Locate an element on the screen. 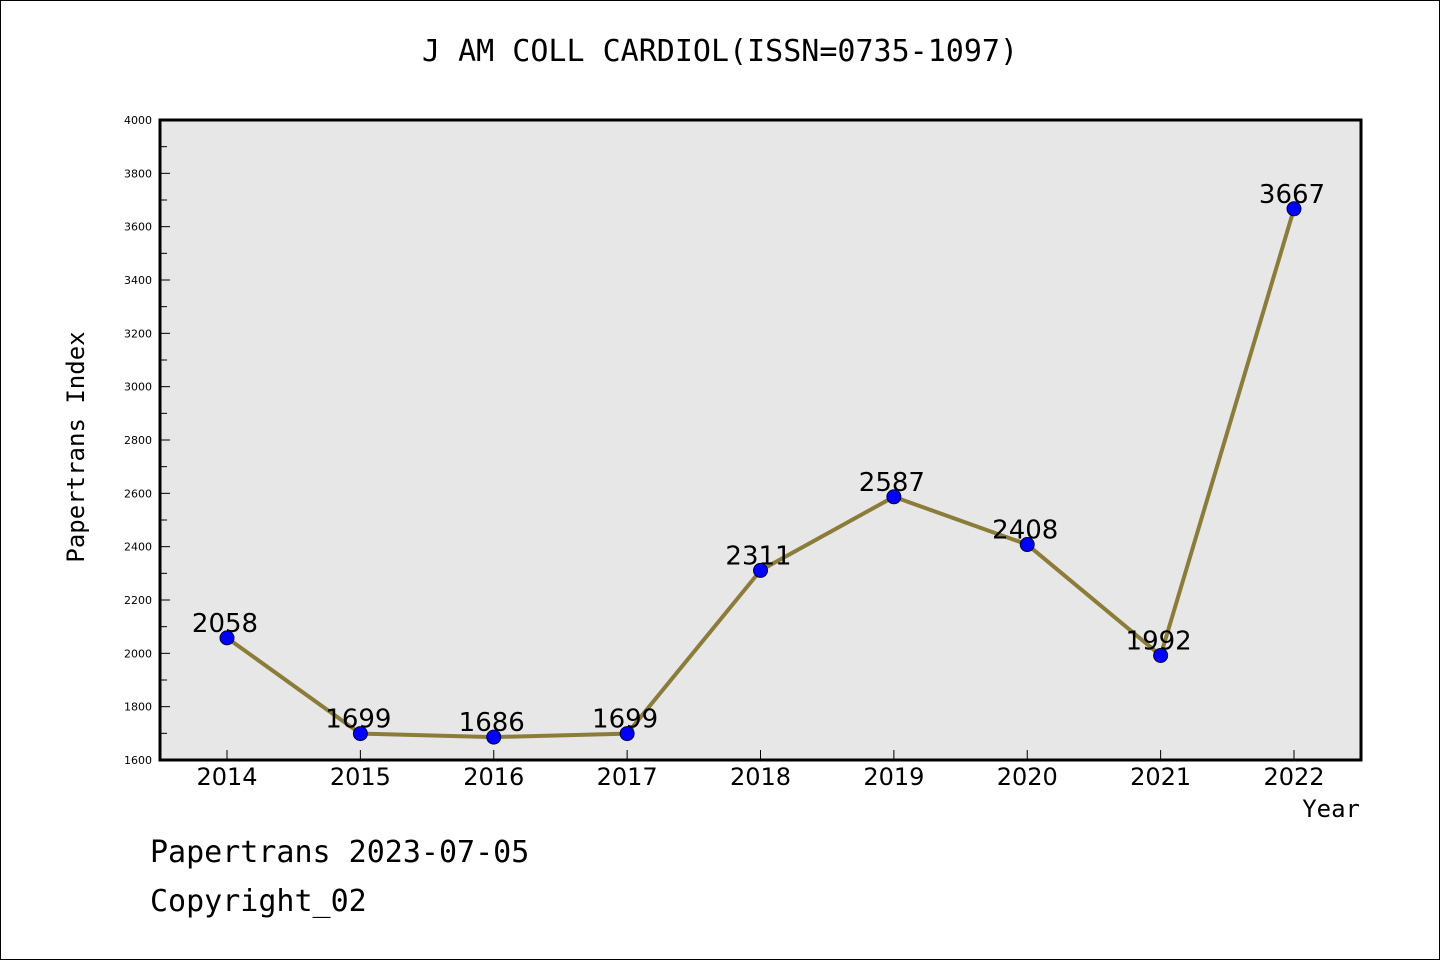 The width and height of the screenshot is (1440, 960). y-tick-label: 3000 is located at coordinates (138, 387).